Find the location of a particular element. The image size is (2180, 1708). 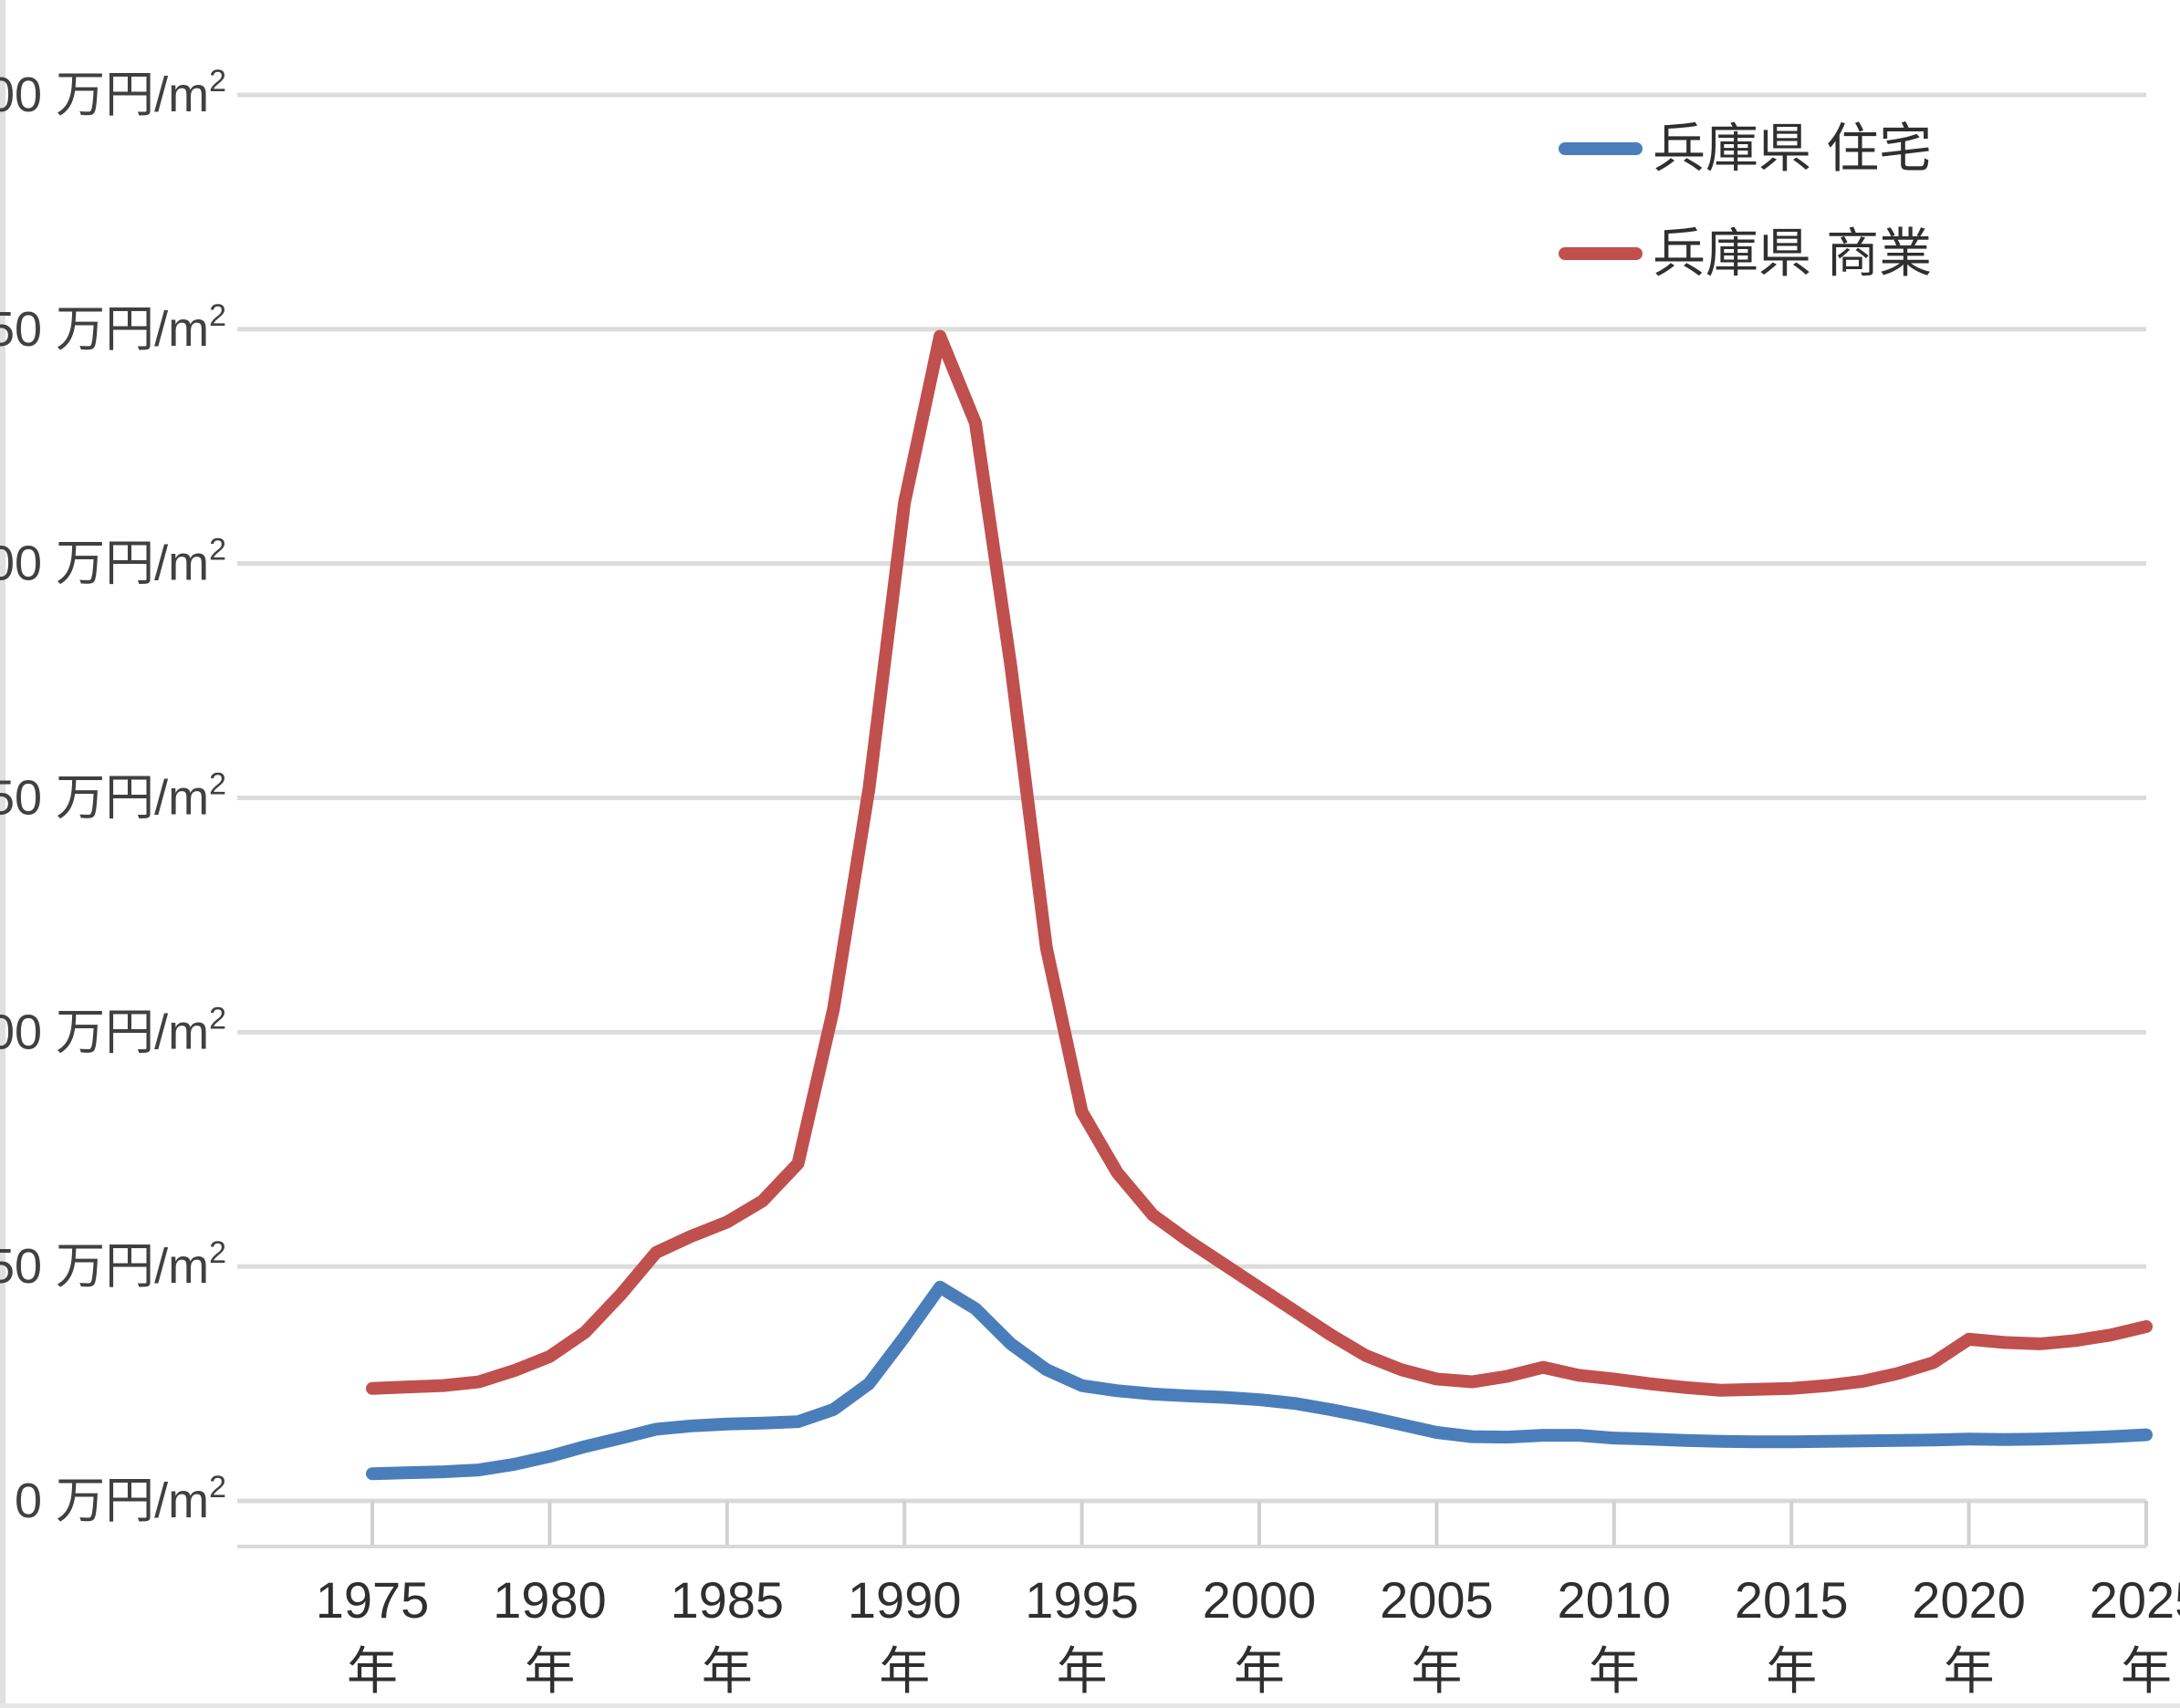

x-tick-label-1985: 1985 年 is located at coordinates (728, 1636).